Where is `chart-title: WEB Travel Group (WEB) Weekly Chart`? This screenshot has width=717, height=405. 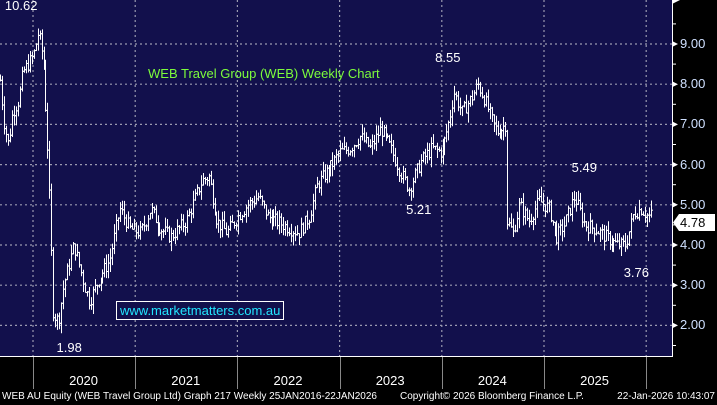
chart-title: WEB Travel Group (WEB) Weekly Chart is located at coordinates (264, 73).